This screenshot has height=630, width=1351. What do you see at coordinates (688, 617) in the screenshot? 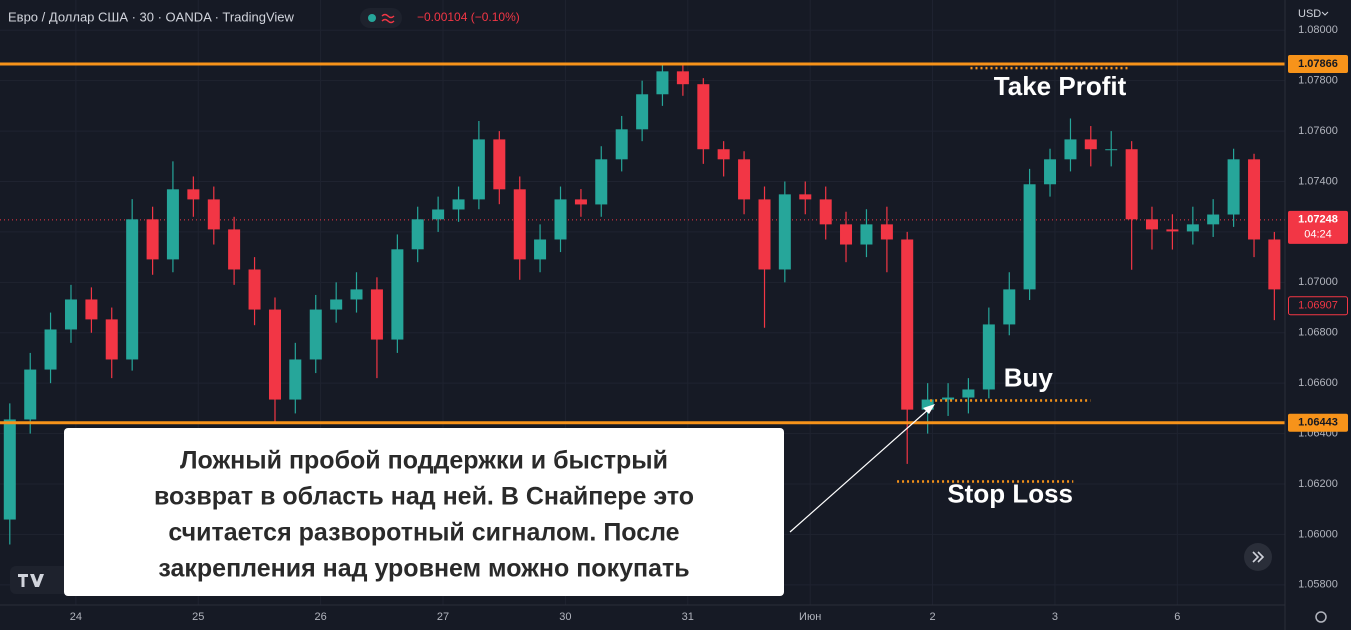
I see `x-tick-label: 31` at bounding box center [688, 617].